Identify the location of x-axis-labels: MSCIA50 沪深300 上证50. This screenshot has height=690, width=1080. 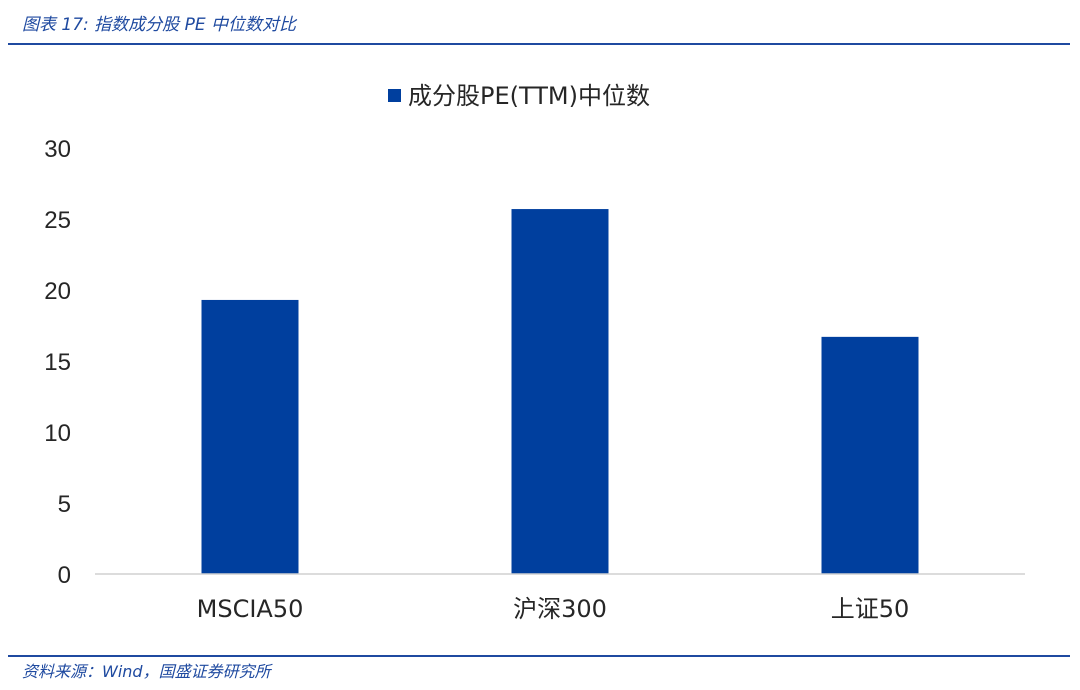
(553, 609).